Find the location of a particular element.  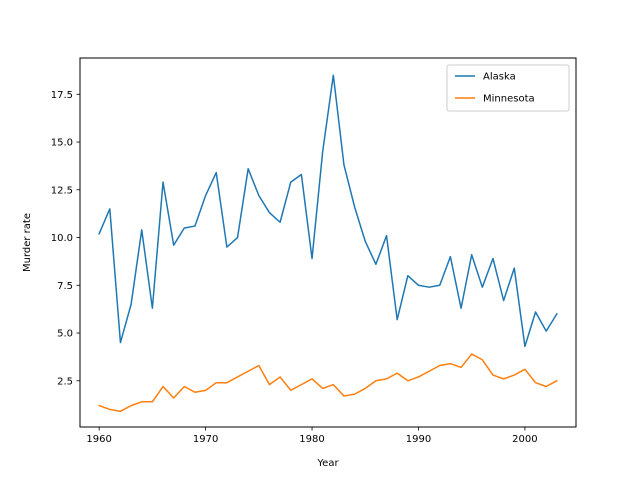

y-tick-label: 2.5 is located at coordinates (65, 381).